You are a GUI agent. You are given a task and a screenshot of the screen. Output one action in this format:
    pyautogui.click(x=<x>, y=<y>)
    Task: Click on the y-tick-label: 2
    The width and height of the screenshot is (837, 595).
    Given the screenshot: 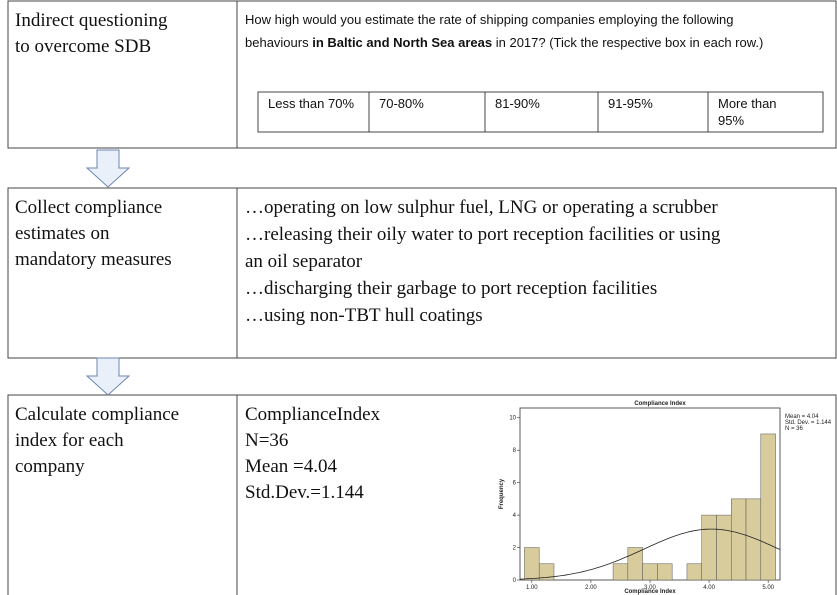 What is the action you would take?
    pyautogui.click(x=515, y=549)
    